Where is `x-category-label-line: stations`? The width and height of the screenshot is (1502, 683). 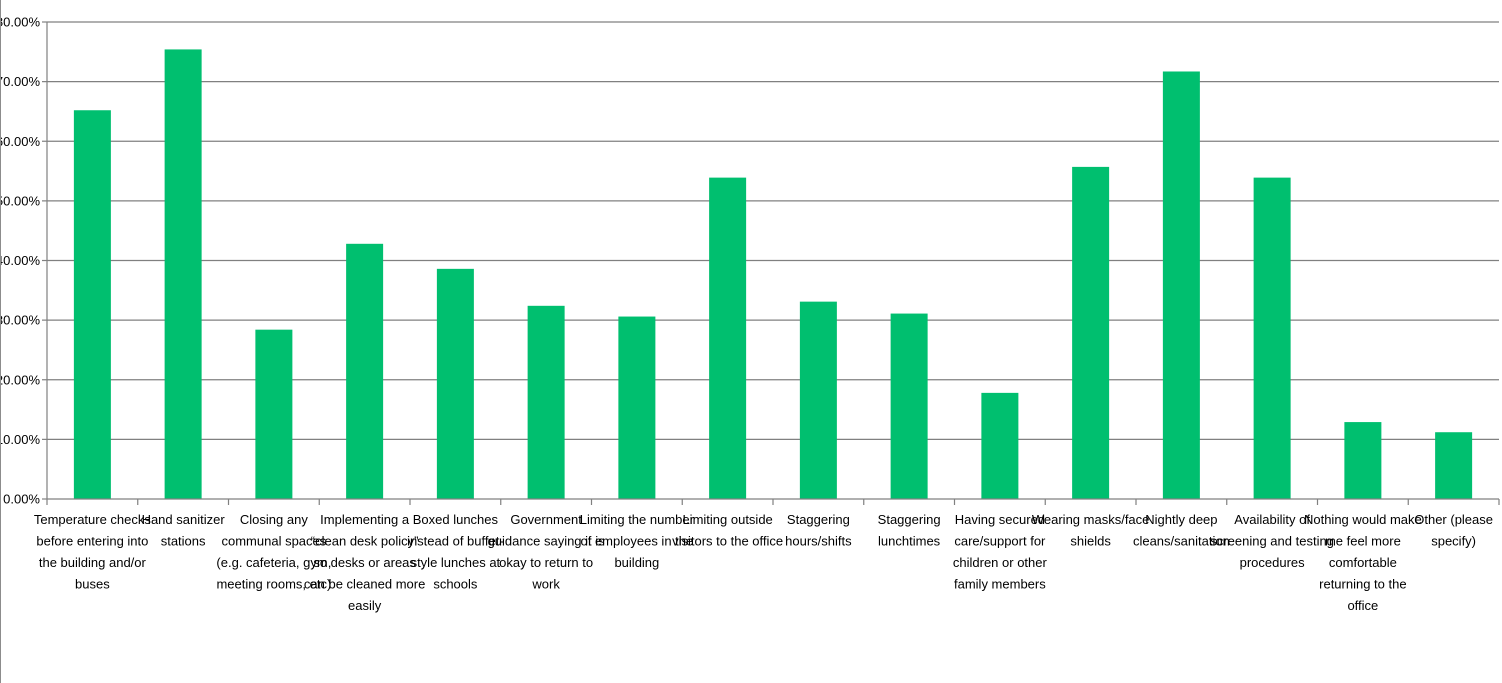
x-category-label-line: stations is located at coordinates (183, 541).